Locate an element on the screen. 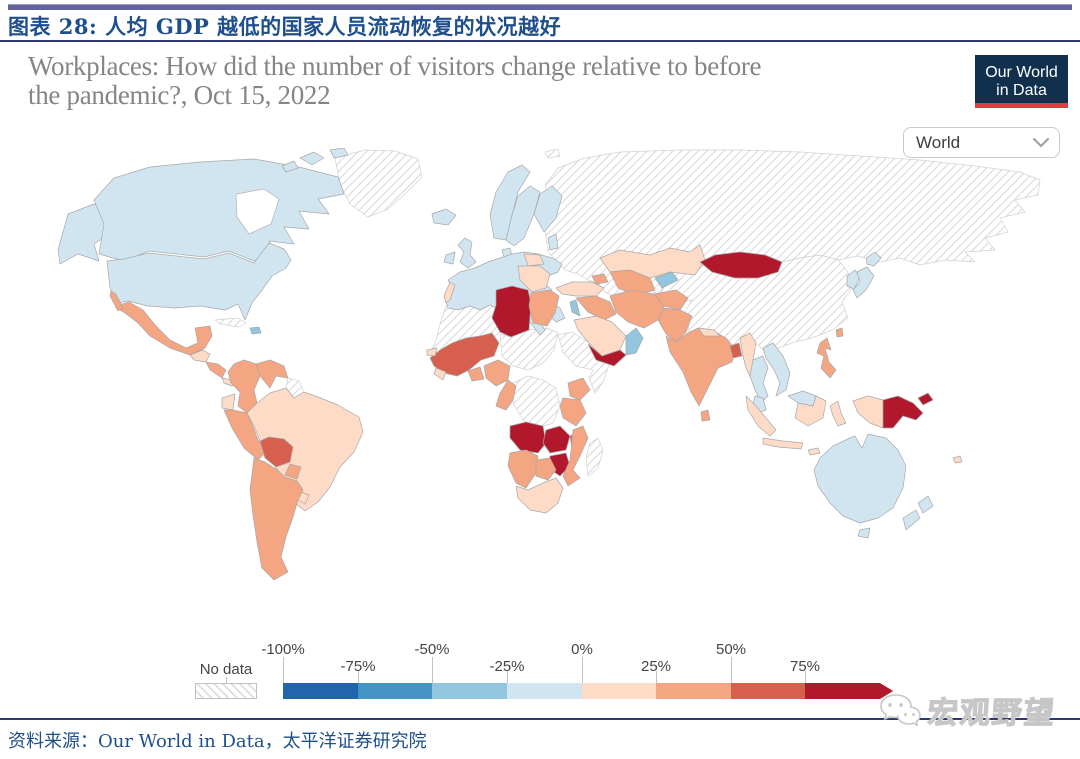 Image resolution: width=1080 pixels, height=759 pixels. country-south-korea is located at coordinates (853, 279).